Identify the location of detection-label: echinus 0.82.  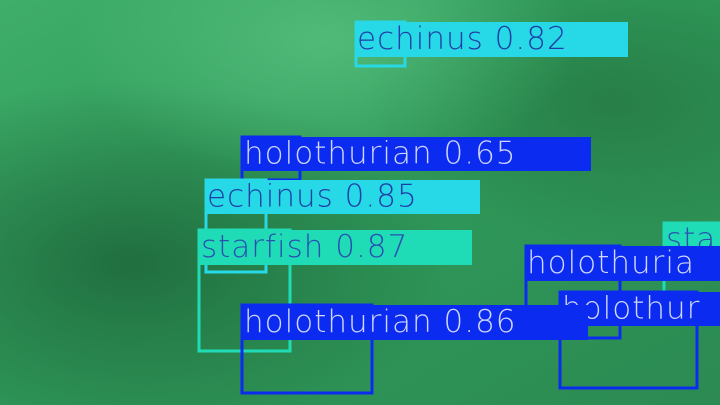
(462, 39).